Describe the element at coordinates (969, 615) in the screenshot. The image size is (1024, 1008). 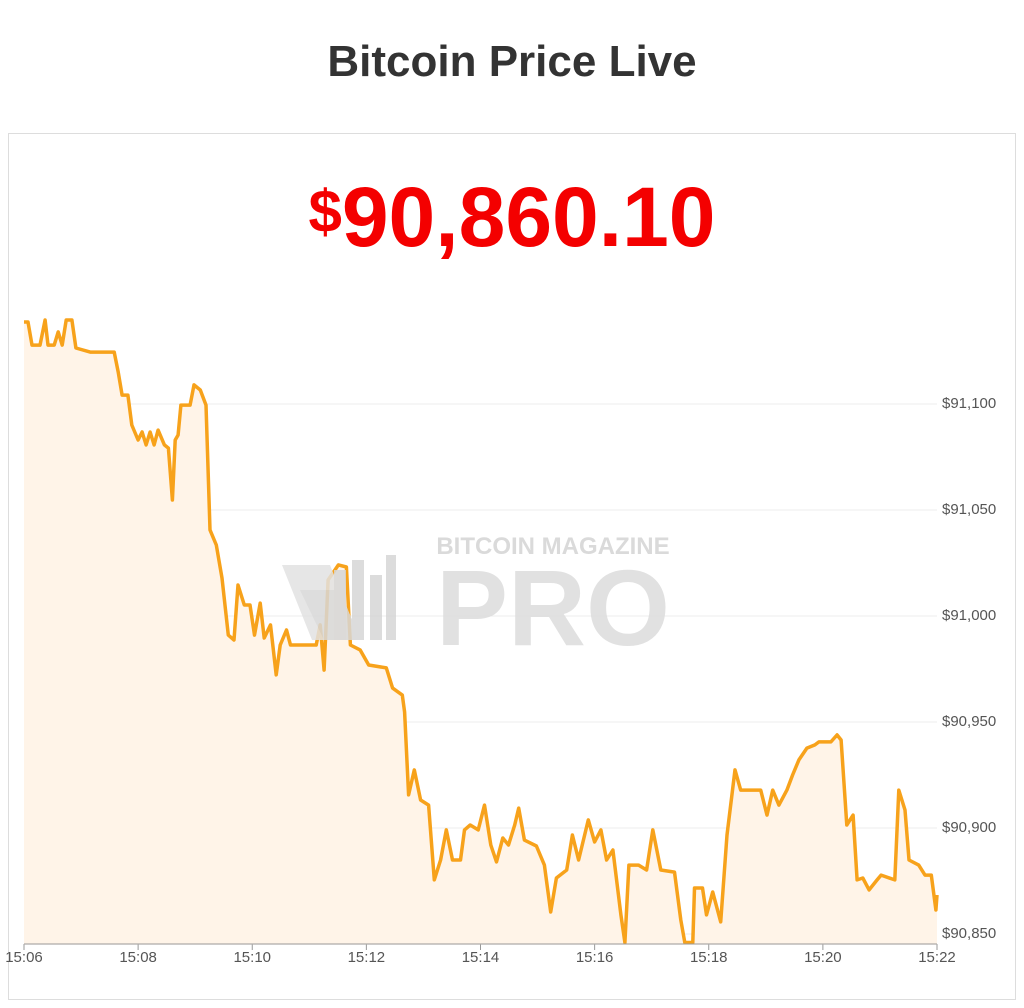
I see `y-tick-label: $91,000` at that location.